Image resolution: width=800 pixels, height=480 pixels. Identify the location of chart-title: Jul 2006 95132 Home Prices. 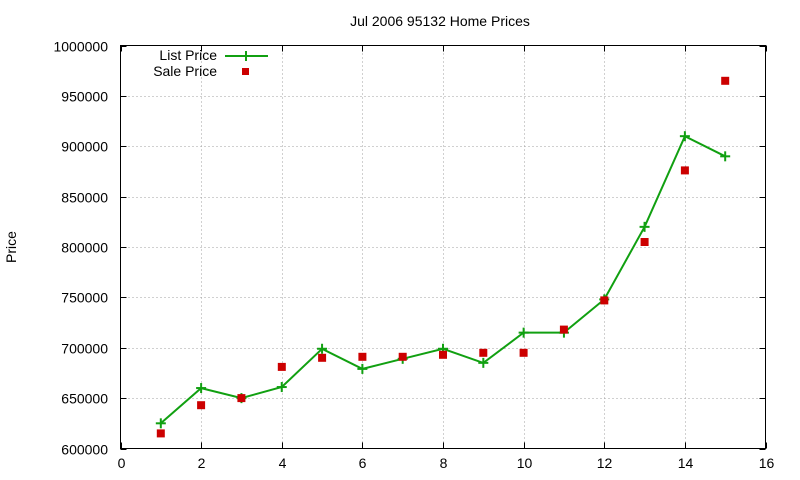
(440, 21).